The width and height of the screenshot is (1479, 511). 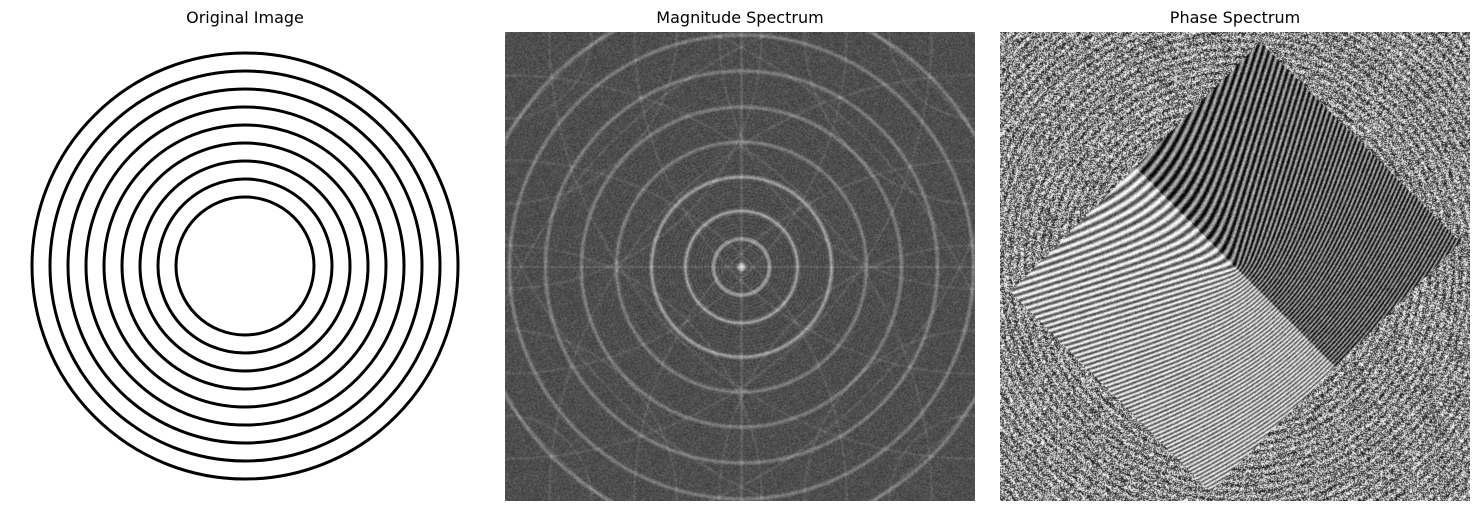 I want to click on panel-title-phase: Phase Spectrum, so click(x=1235, y=17).